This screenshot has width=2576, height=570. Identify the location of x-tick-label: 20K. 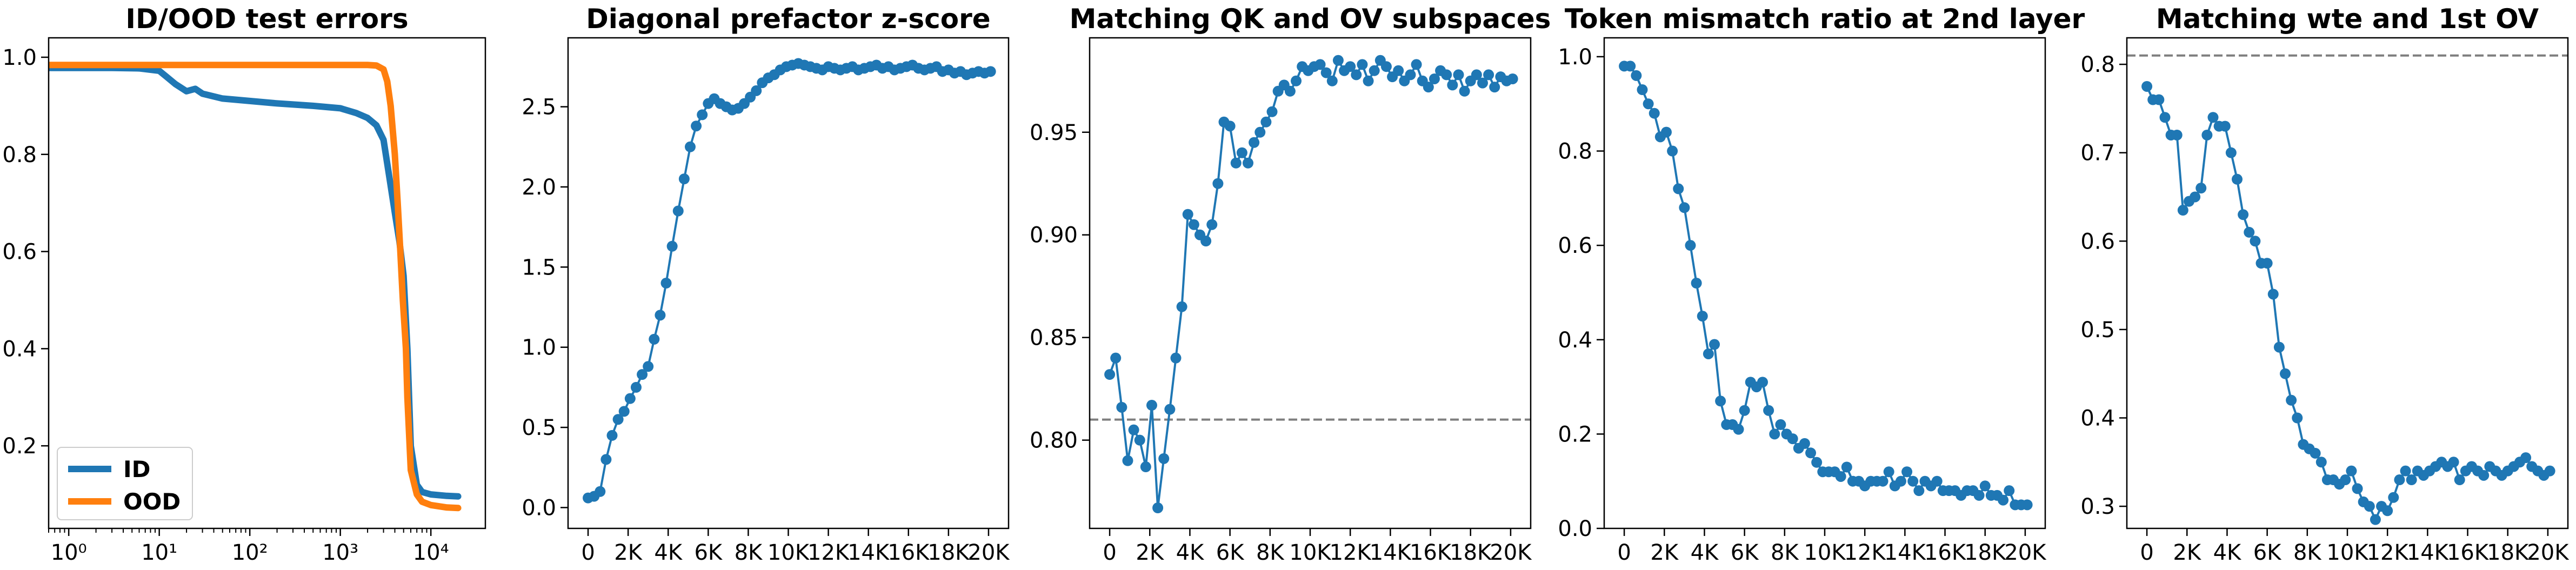
(989, 552).